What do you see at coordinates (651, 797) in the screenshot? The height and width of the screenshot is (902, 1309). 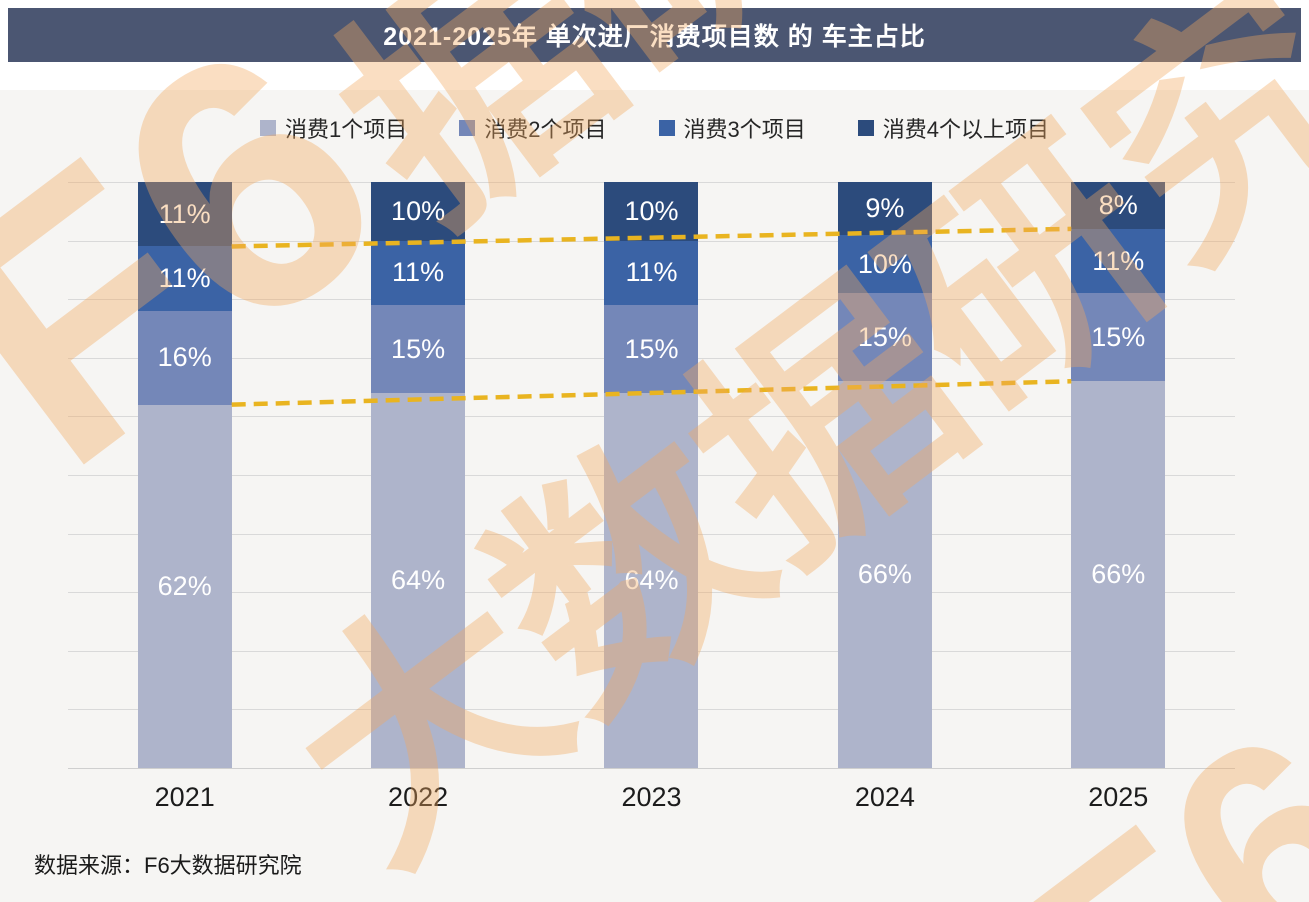 I see `x-axis-label-2023: 2023` at bounding box center [651, 797].